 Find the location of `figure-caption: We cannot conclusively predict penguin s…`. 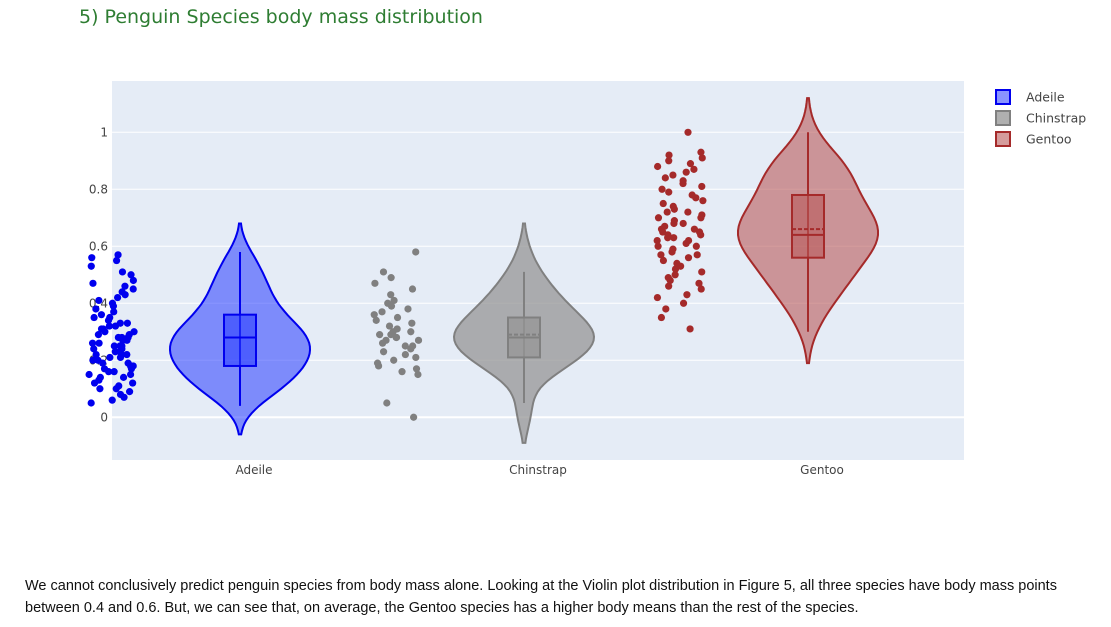

figure-caption: We cannot conclusively predict penguin s… is located at coordinates (541, 597).